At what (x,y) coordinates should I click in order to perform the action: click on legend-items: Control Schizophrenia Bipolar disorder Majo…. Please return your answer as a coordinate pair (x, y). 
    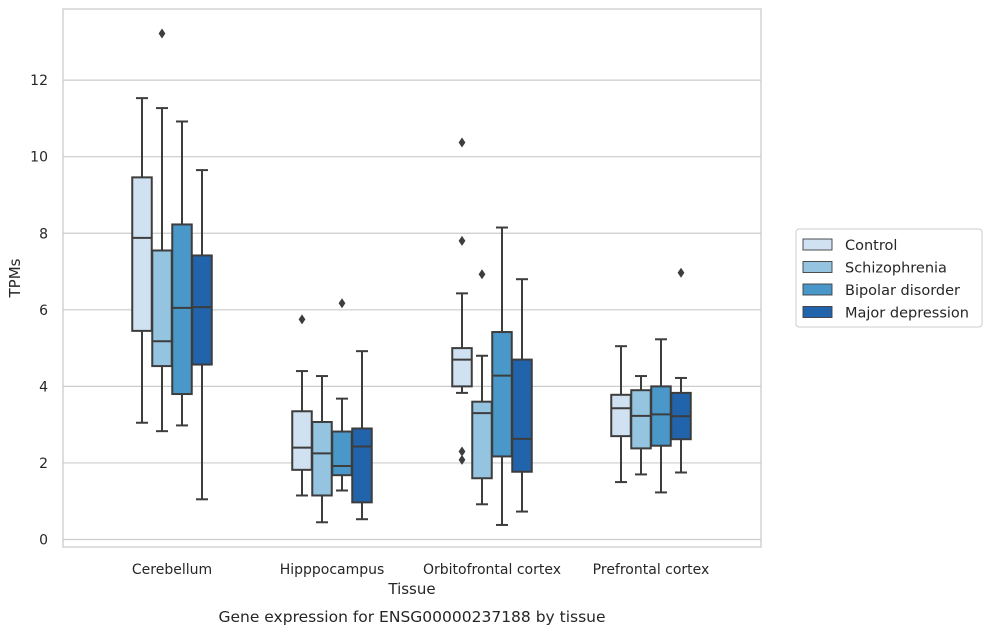
    Looking at the image, I should click on (885, 280).